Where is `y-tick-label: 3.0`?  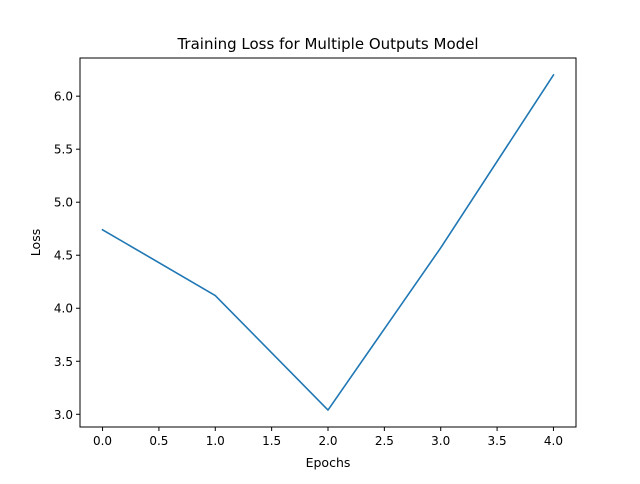
y-tick-label: 3.0 is located at coordinates (63, 415).